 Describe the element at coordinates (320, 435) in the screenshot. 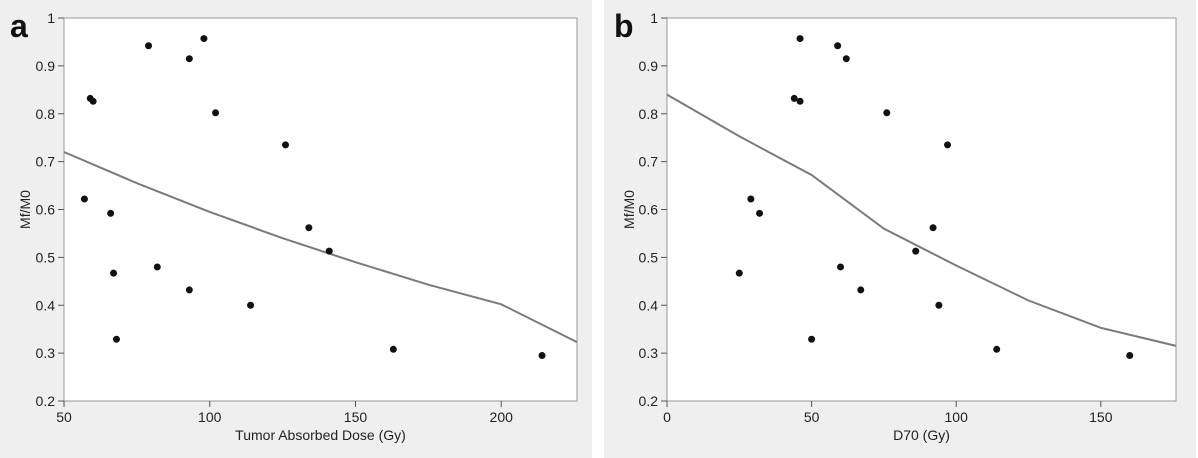

I see `x-axis-label: Tumor Absorbed Dose (Gy)` at that location.